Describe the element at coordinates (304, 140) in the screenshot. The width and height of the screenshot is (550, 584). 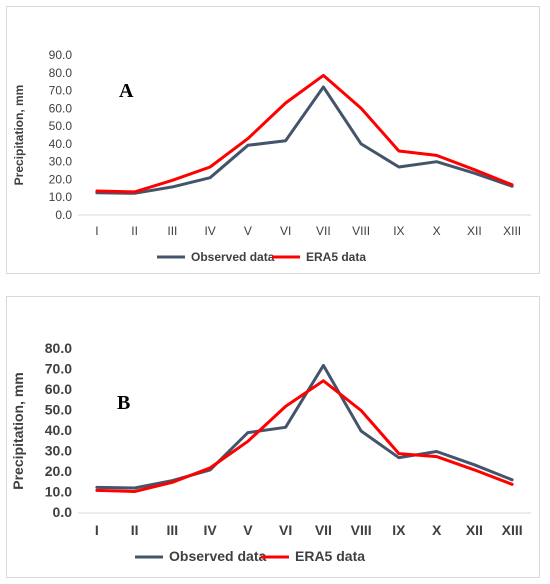
I see `series-line-observed` at that location.